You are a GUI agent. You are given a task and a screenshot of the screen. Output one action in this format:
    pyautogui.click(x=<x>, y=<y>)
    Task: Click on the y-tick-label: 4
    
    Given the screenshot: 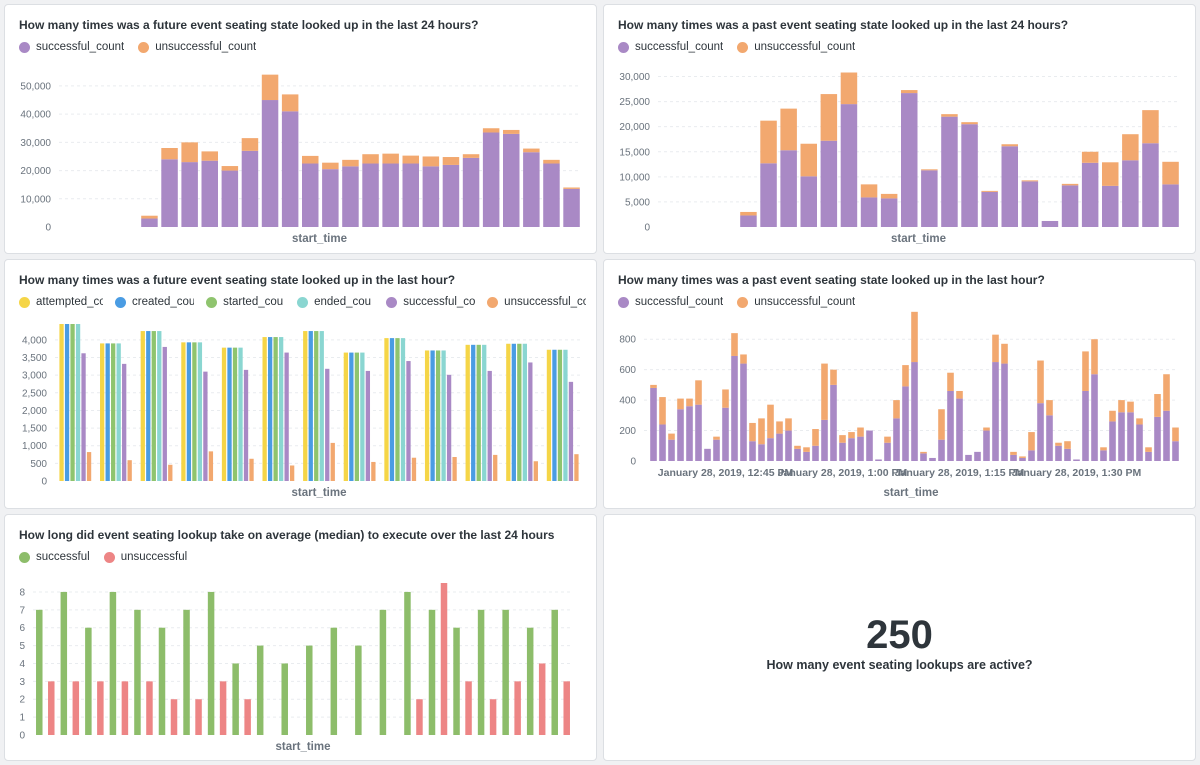 What is the action you would take?
    pyautogui.click(x=22, y=664)
    